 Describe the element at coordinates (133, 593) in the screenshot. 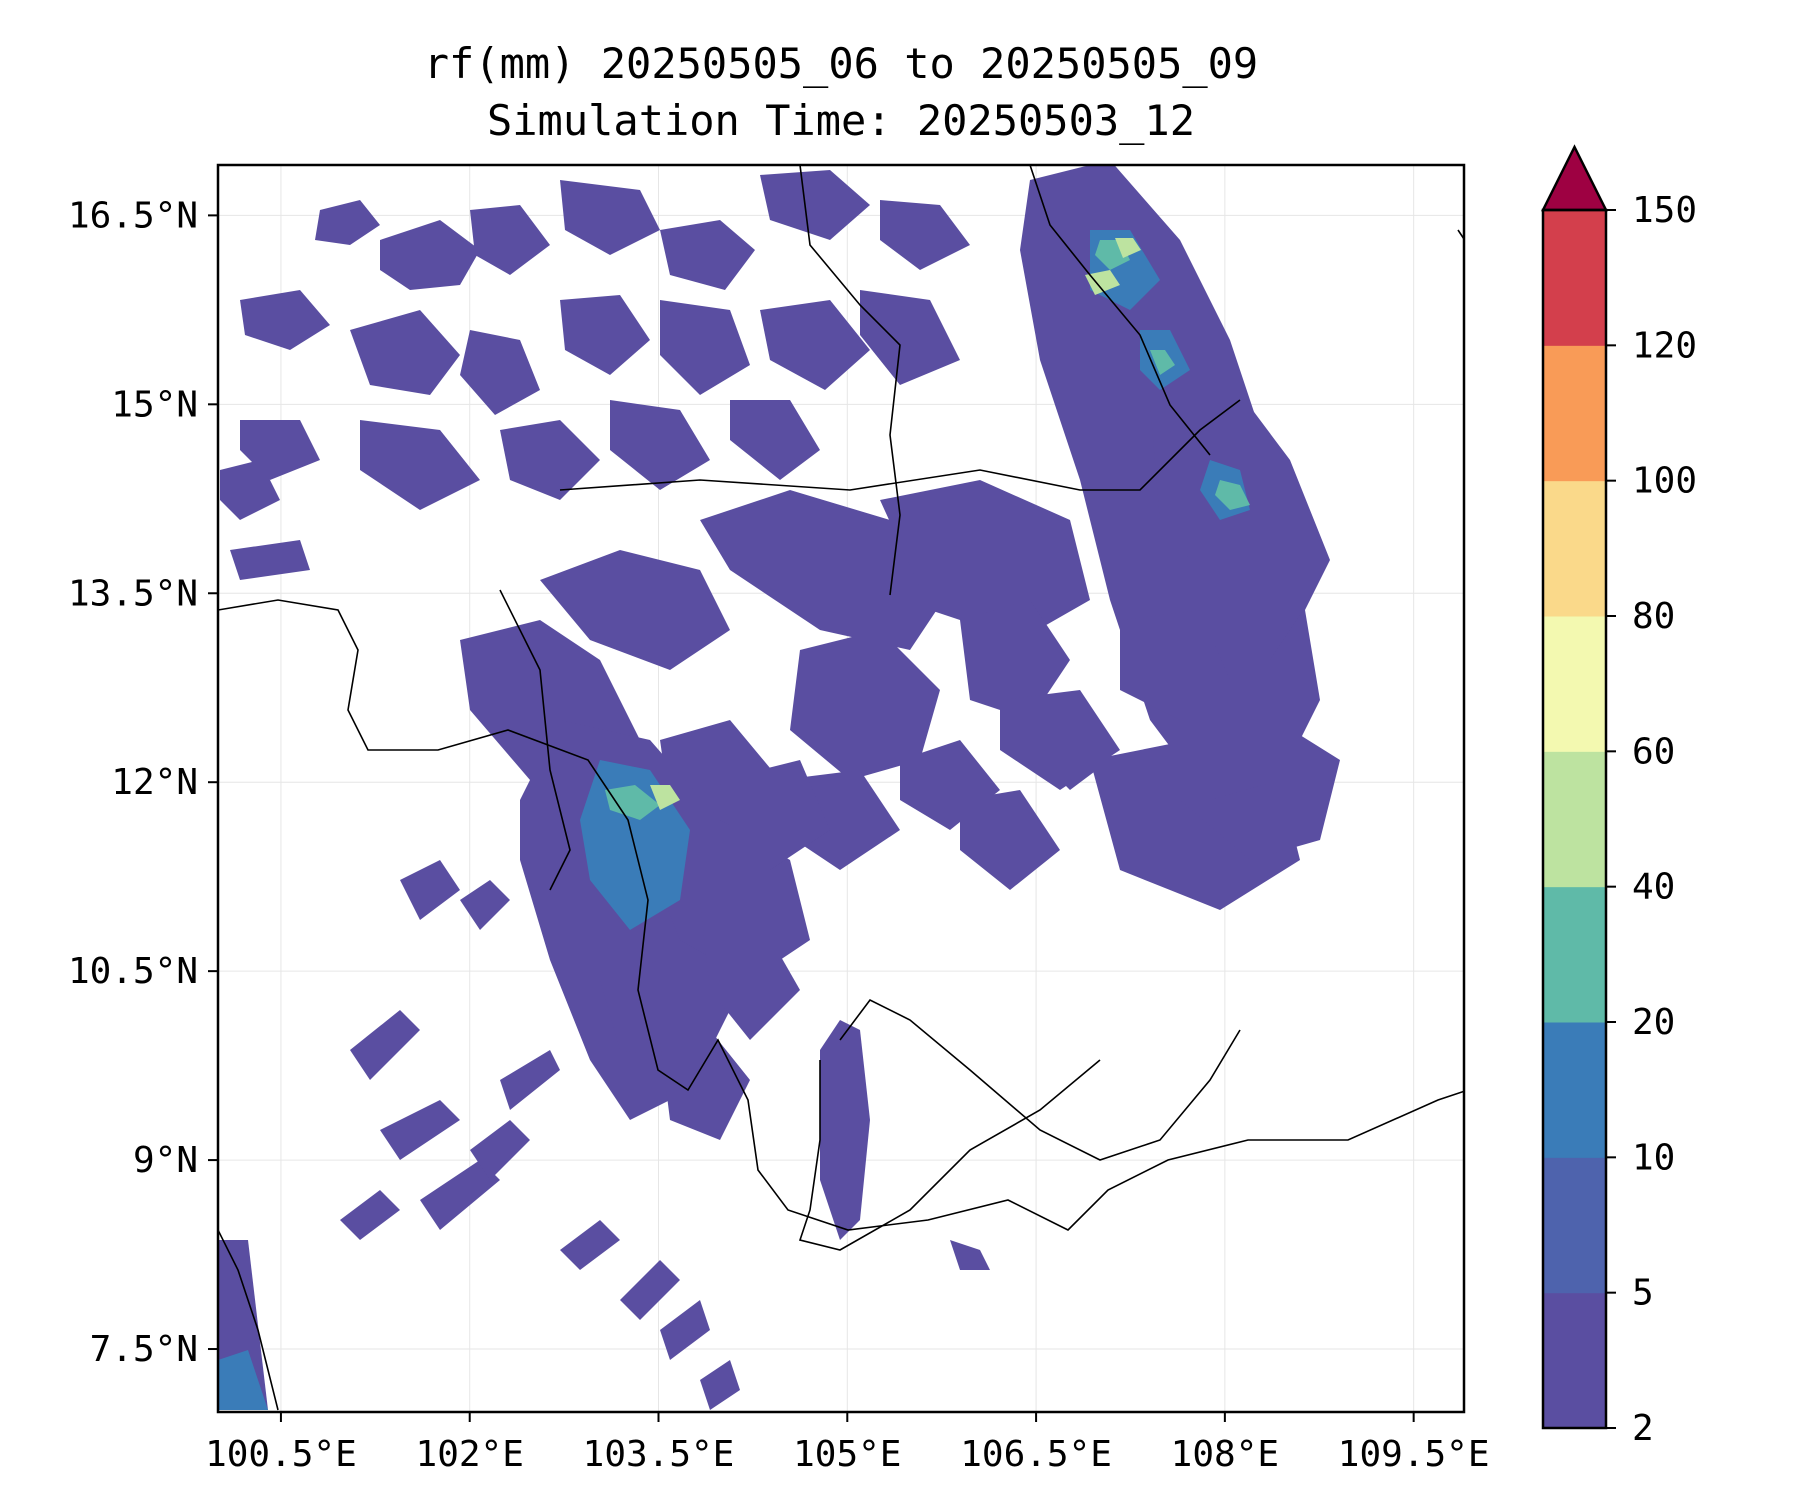

I see `y-tick-label: 13.5°N` at that location.